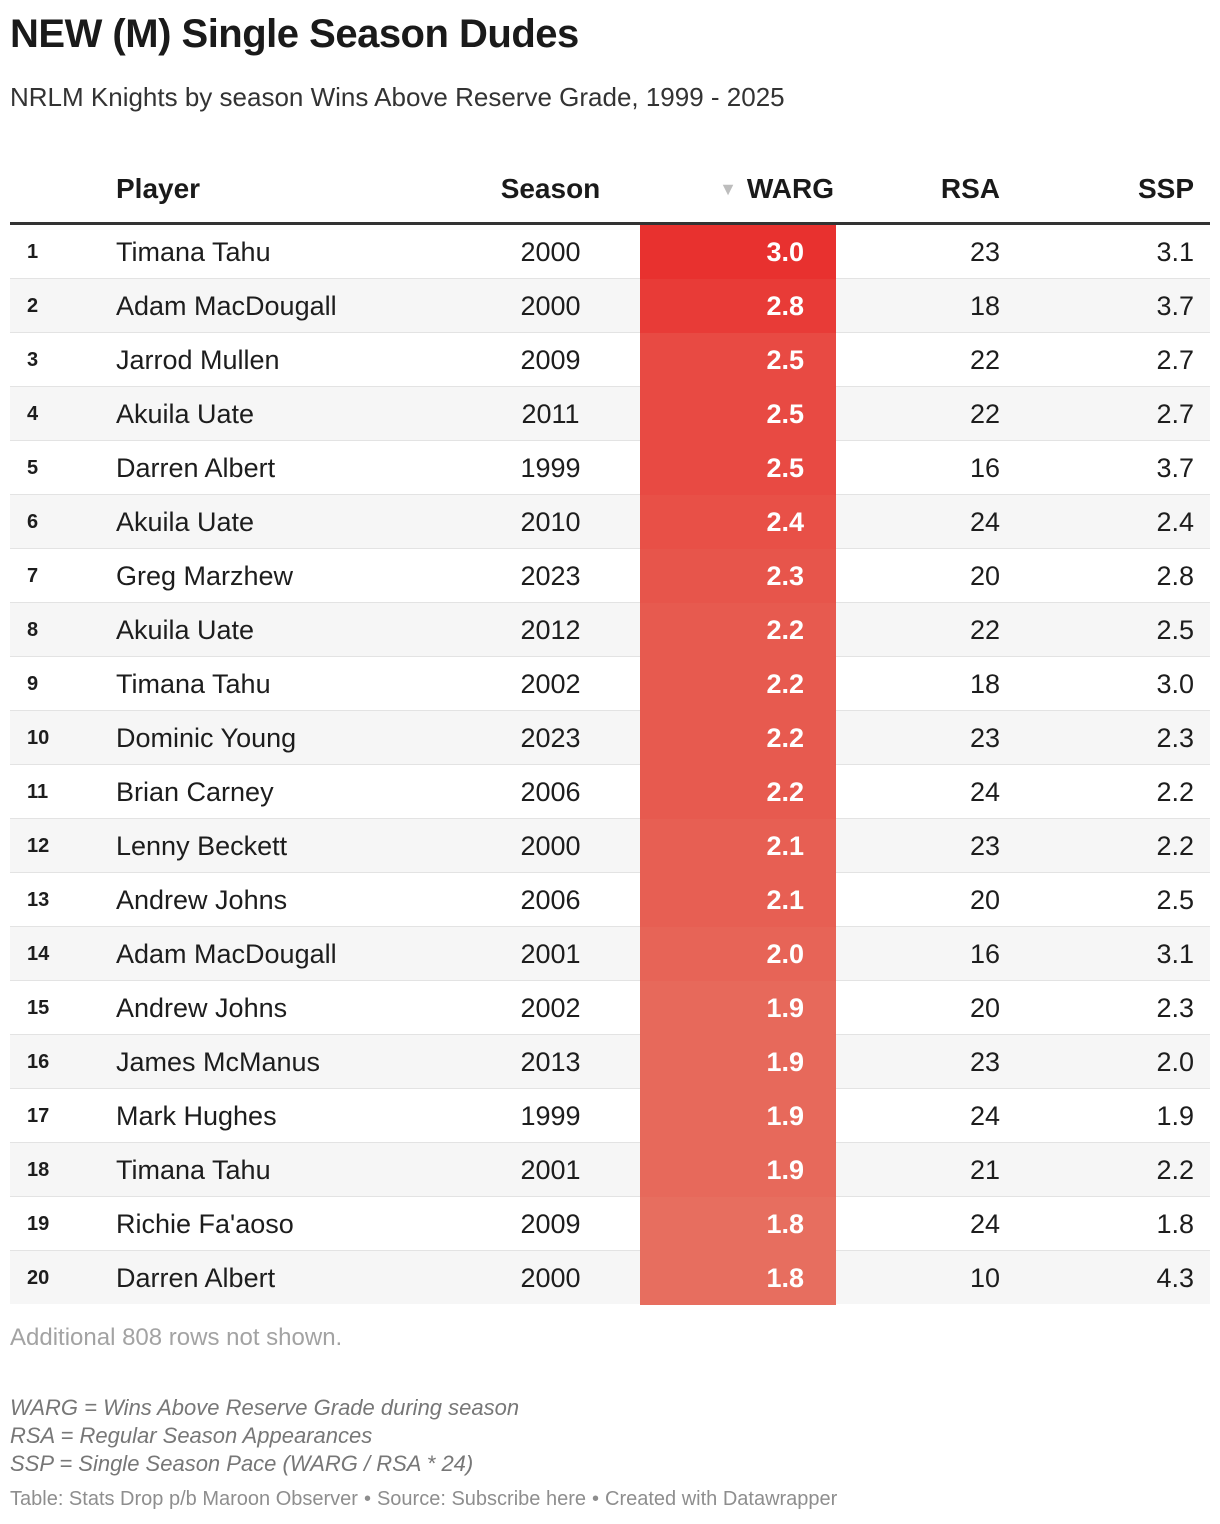 This screenshot has height=1524, width=1220. What do you see at coordinates (984, 360) in the screenshot?
I see `row-rsa: 22` at bounding box center [984, 360].